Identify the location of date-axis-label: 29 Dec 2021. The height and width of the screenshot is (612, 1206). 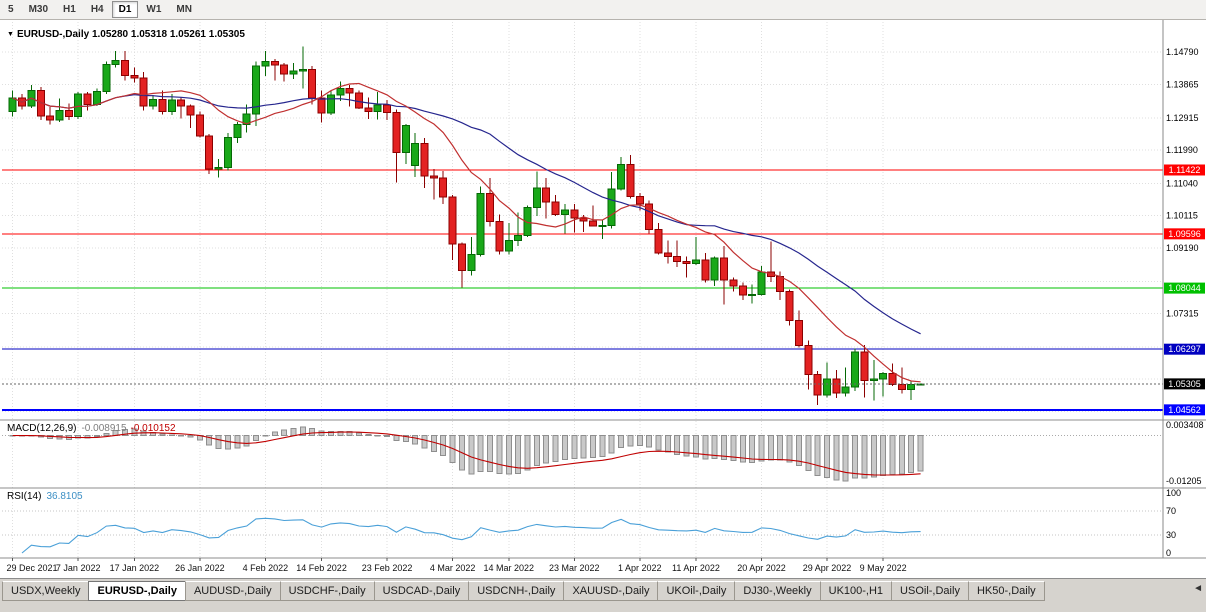
(31, 568).